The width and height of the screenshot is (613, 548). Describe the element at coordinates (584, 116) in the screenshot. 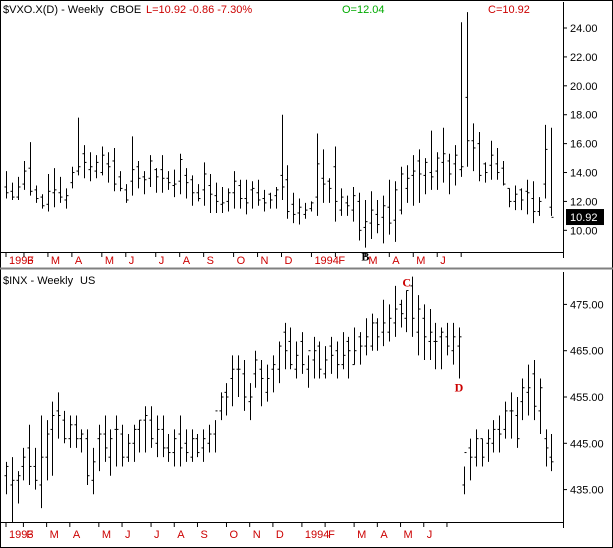

I see `y-tick-label: 18.00` at that location.